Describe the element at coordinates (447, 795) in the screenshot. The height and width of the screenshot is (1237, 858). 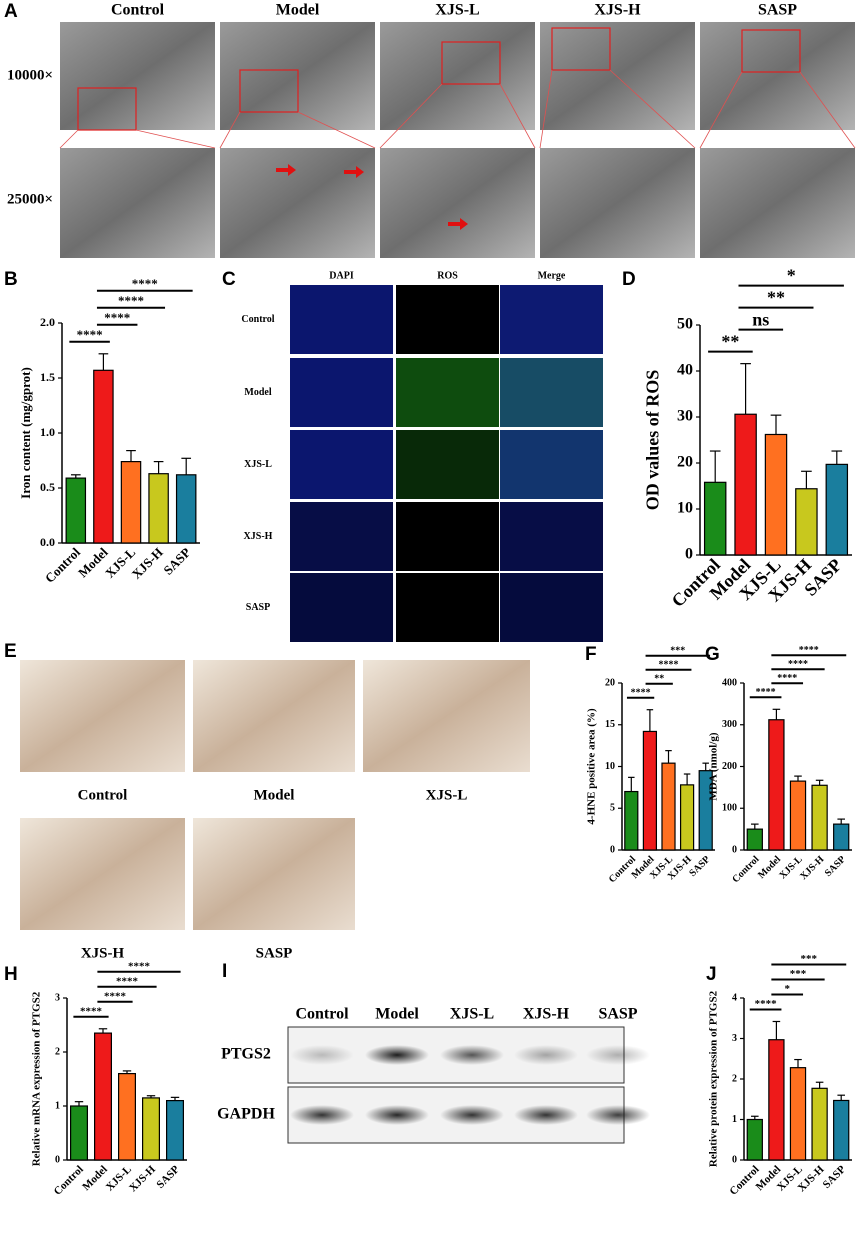
I see `image-caption: XJS-L` at that location.